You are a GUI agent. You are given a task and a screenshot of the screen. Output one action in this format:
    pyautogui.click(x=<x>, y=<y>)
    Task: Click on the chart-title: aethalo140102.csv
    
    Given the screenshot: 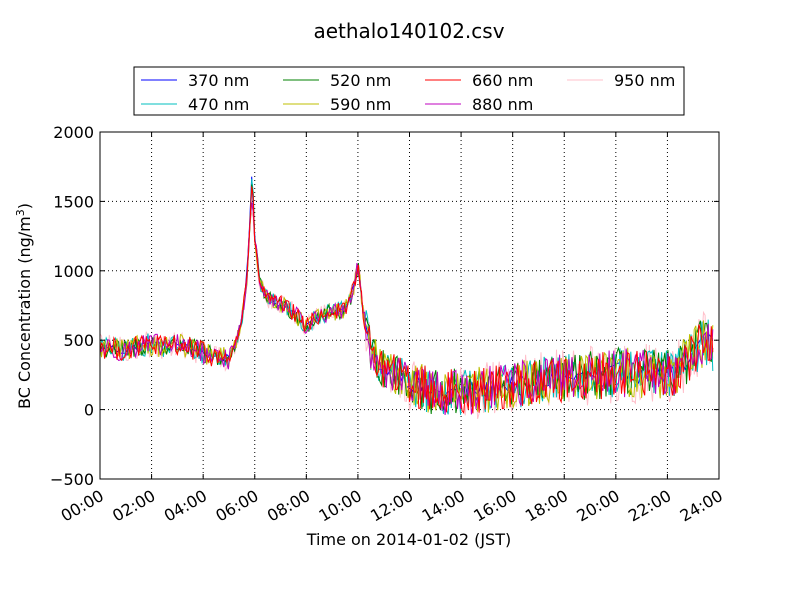 What is the action you would take?
    pyautogui.click(x=408, y=31)
    